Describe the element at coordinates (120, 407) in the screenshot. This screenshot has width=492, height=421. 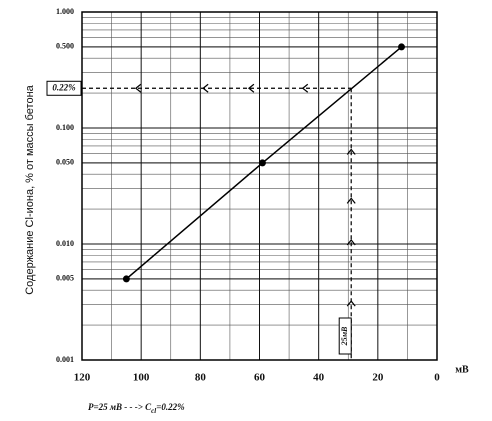
I see `footnote-lead: P=25 мВ - - -> C` at that location.